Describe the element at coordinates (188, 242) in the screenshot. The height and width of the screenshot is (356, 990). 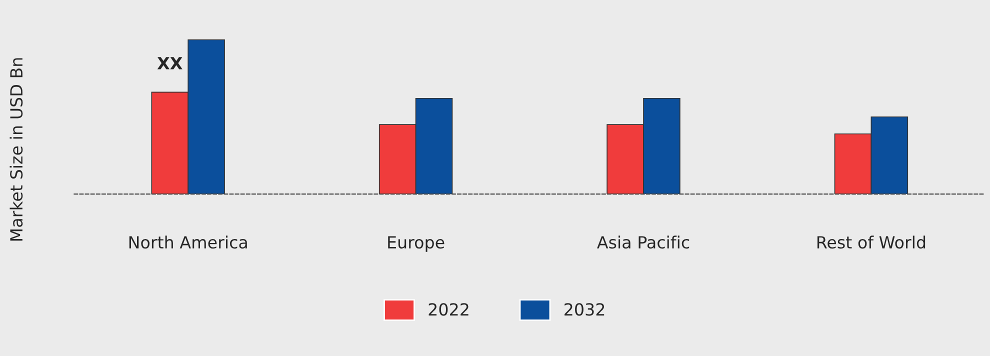
I see `x-tick-label: North America` at that location.